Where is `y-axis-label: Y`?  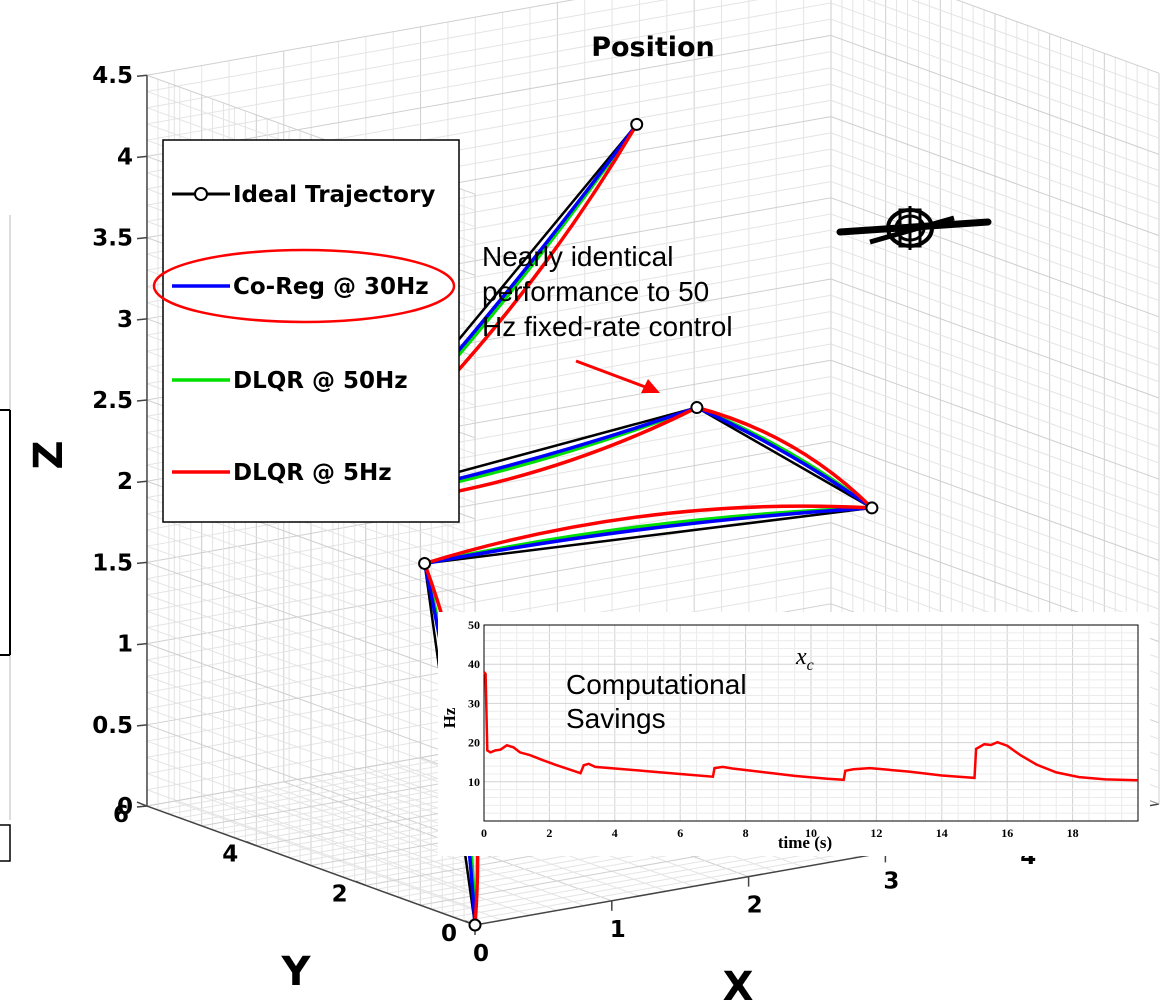 y-axis-label: Y is located at coordinates (296, 972).